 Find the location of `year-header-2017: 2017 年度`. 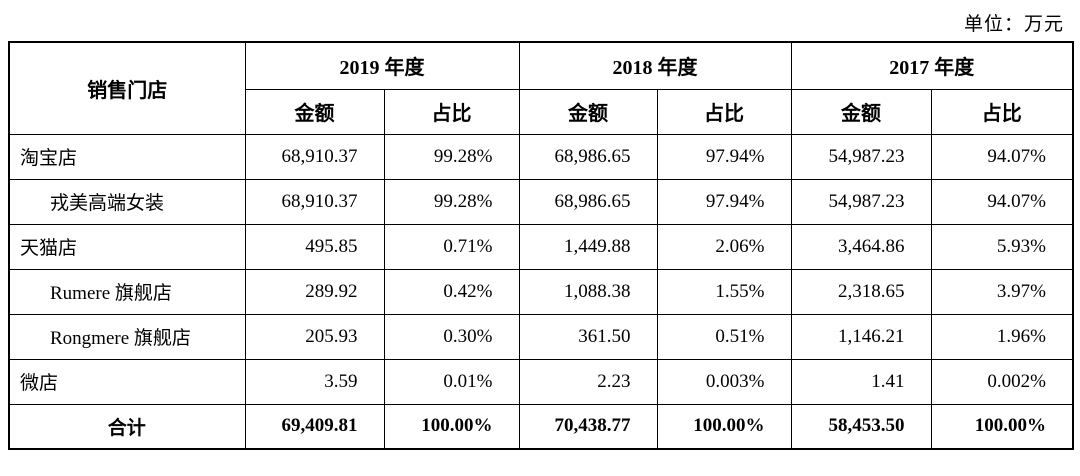

year-header-2017: 2017 年度 is located at coordinates (932, 65).